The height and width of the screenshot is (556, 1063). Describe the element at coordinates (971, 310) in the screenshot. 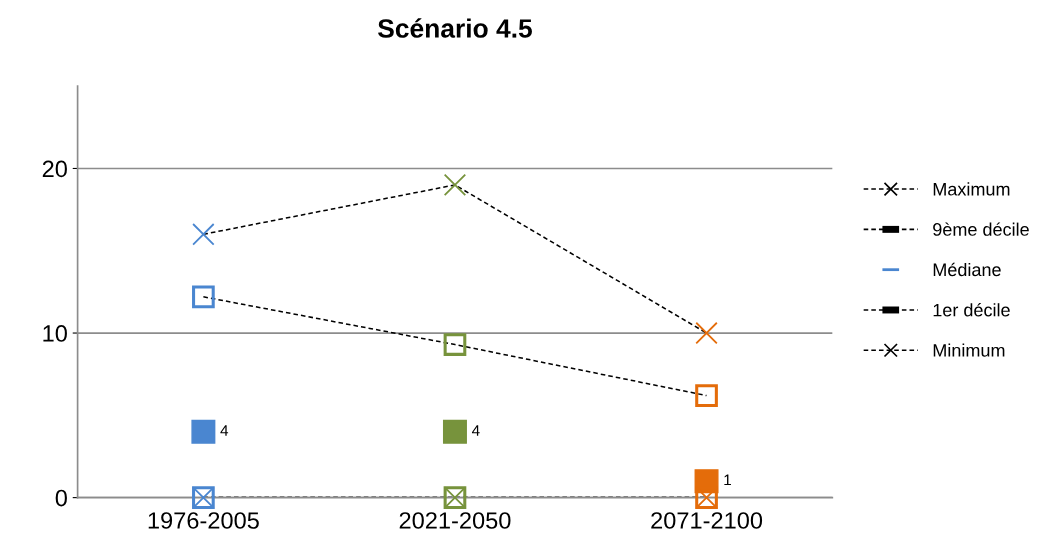

I see `legend-label: 1er décile` at that location.